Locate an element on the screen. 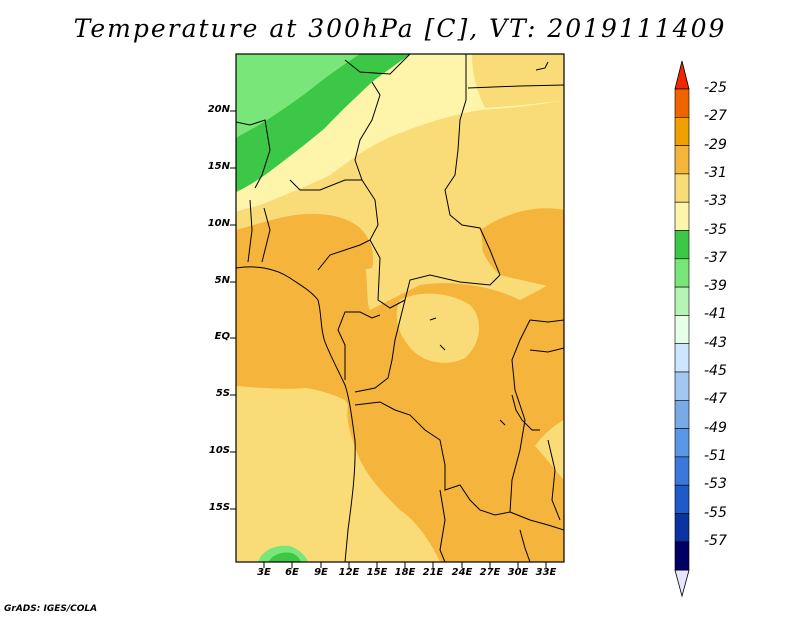 The width and height of the screenshot is (800, 618). lat-label-5n: 5N is located at coordinates (222, 280).